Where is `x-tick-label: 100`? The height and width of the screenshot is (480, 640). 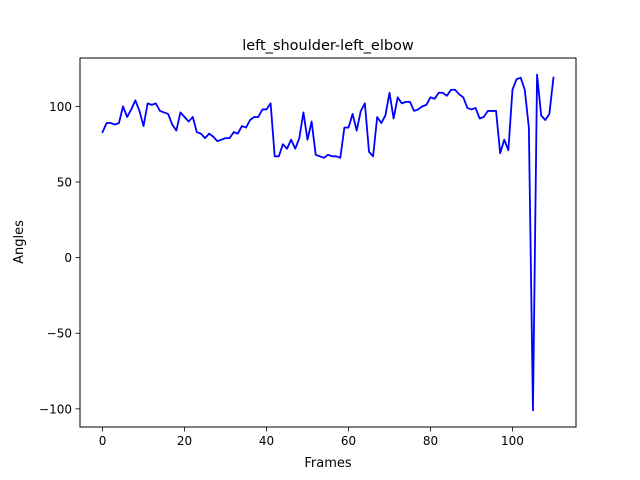
x-tick-label: 100 is located at coordinates (512, 441).